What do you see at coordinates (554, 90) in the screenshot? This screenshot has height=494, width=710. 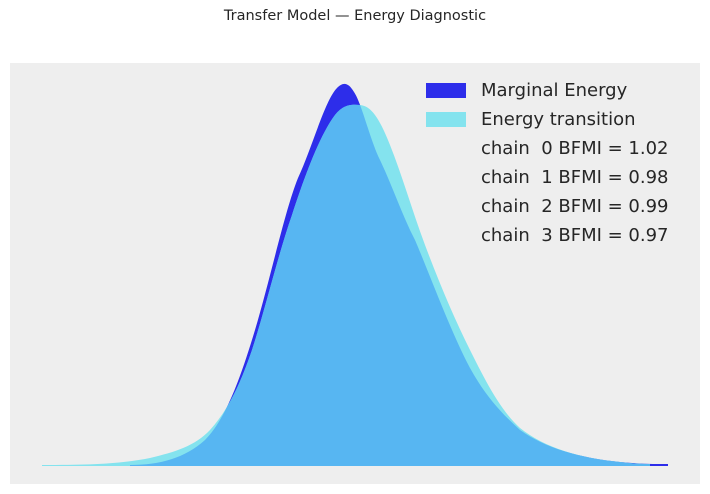 I see `legend-label: Marginal Energy` at bounding box center [554, 90].